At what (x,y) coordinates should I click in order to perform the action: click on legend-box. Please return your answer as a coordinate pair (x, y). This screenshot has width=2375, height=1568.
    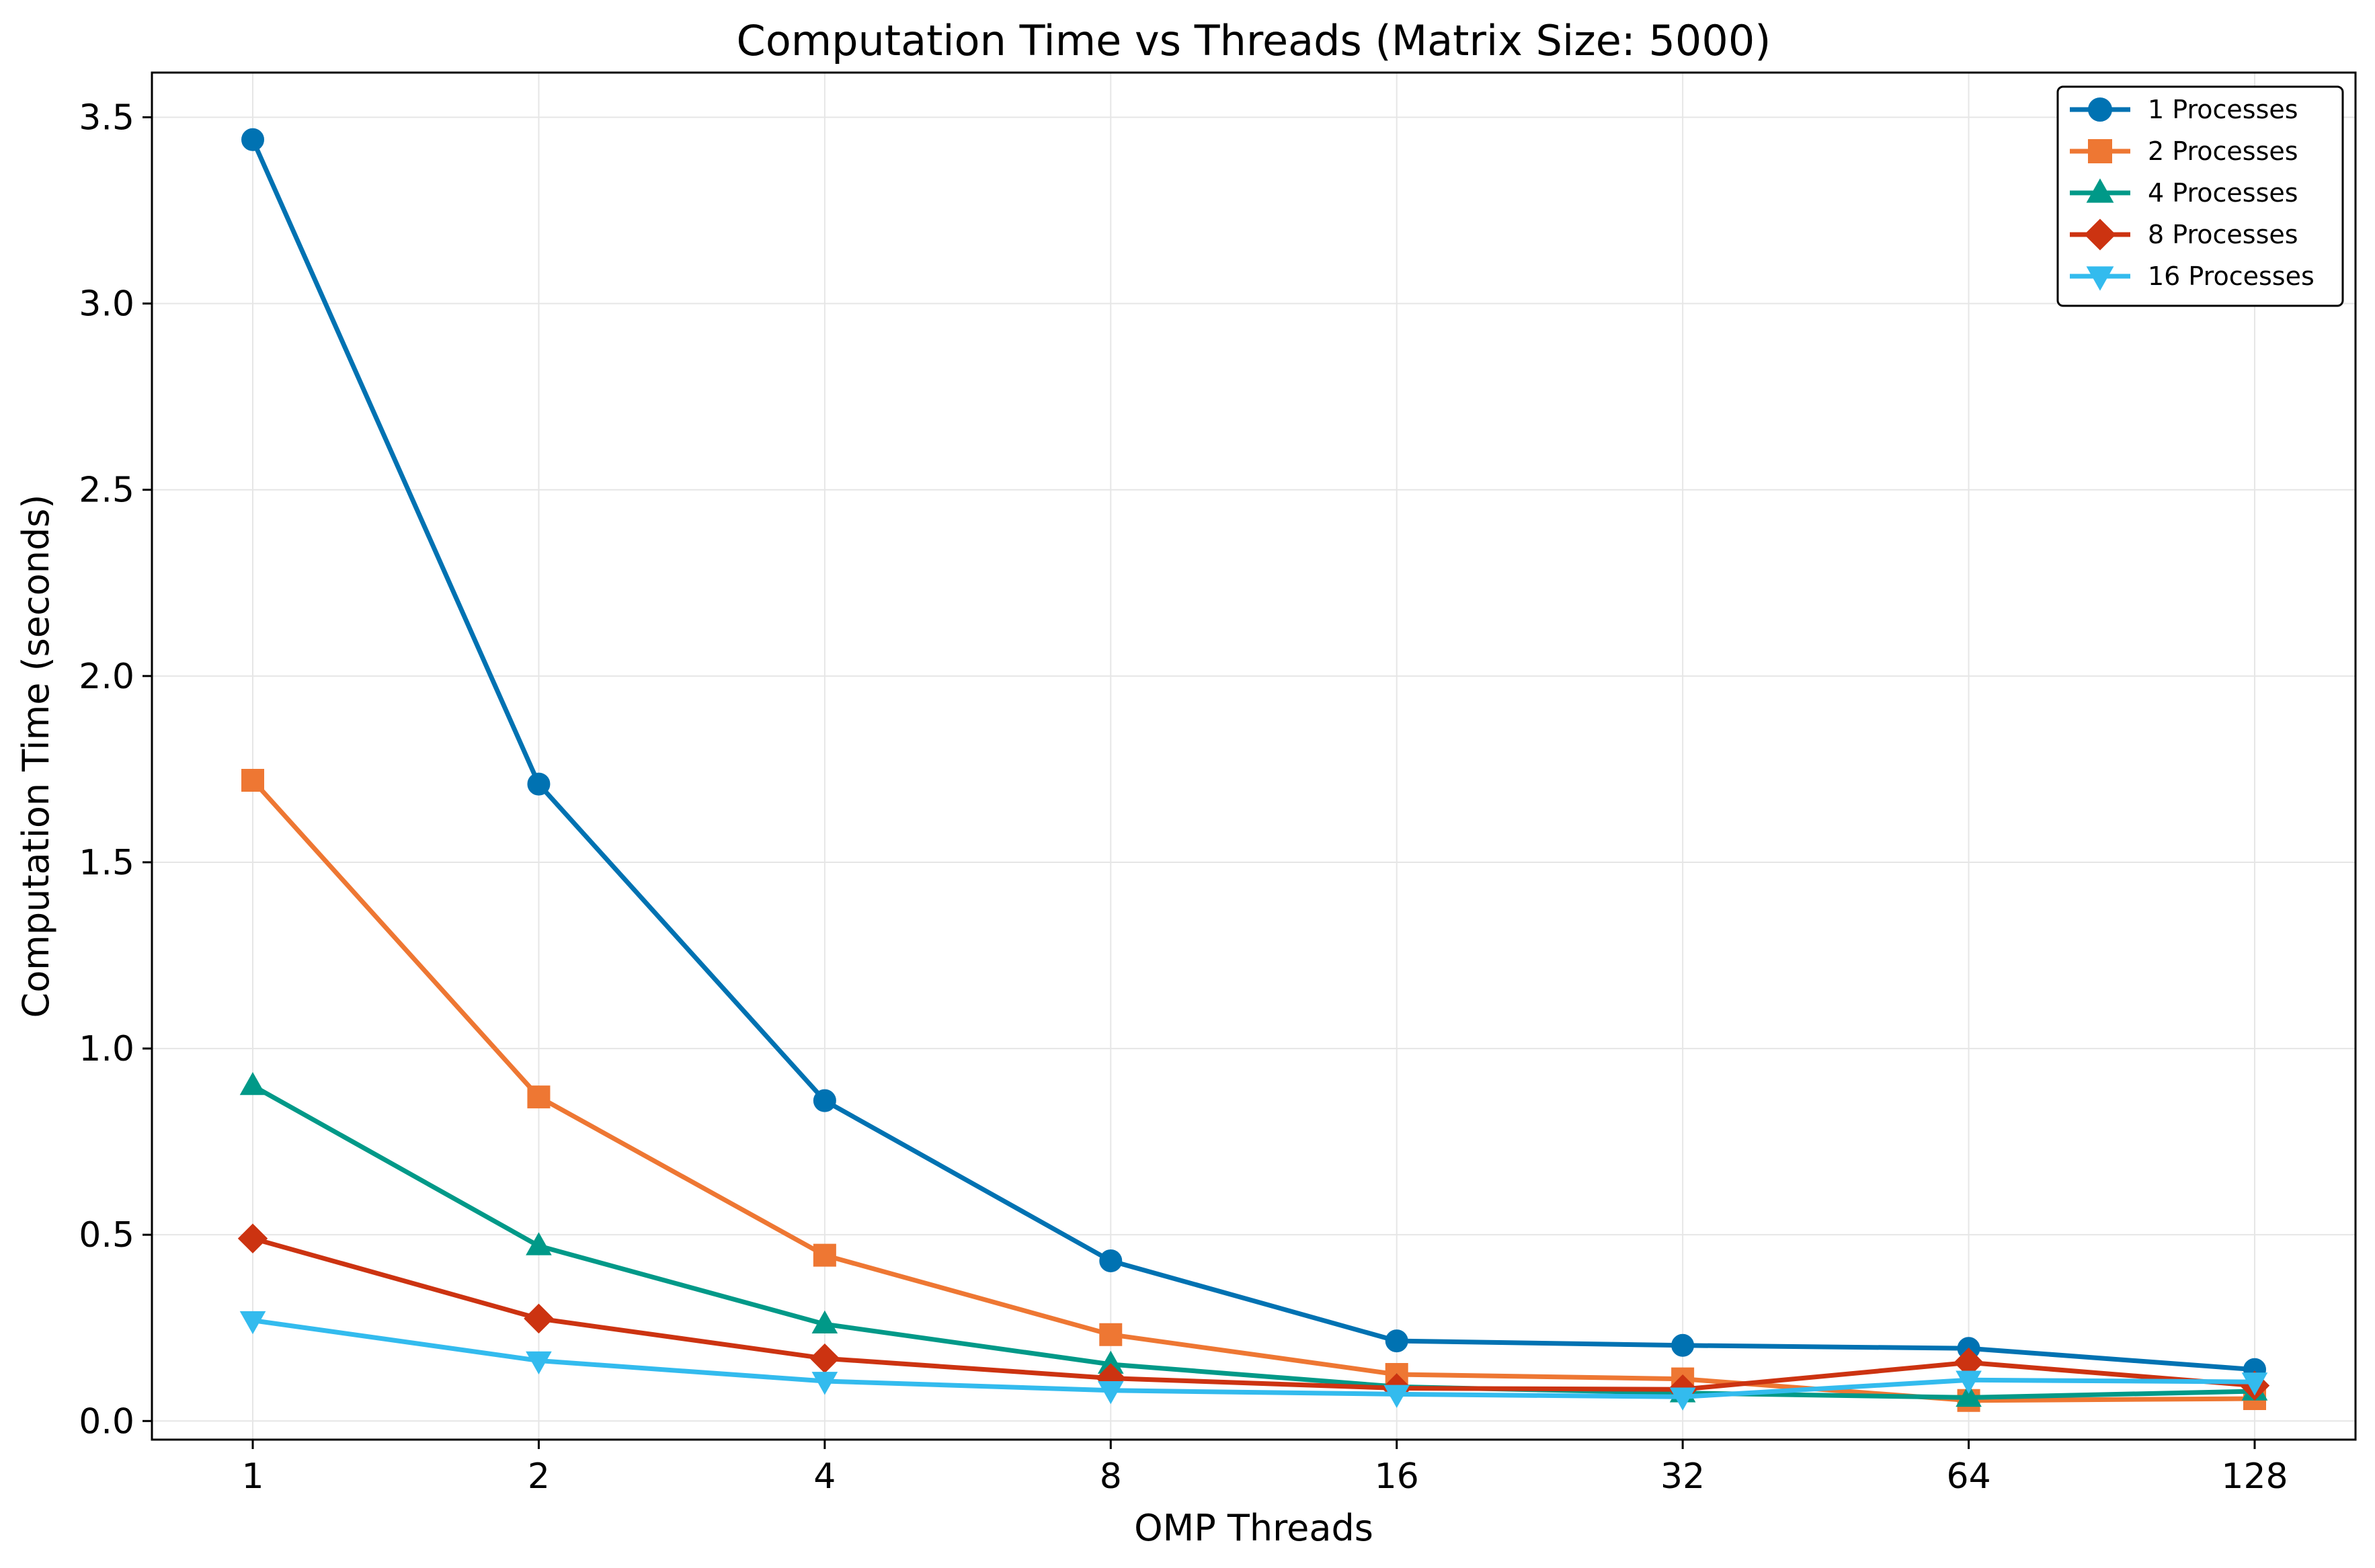
    Looking at the image, I should click on (2200, 196).